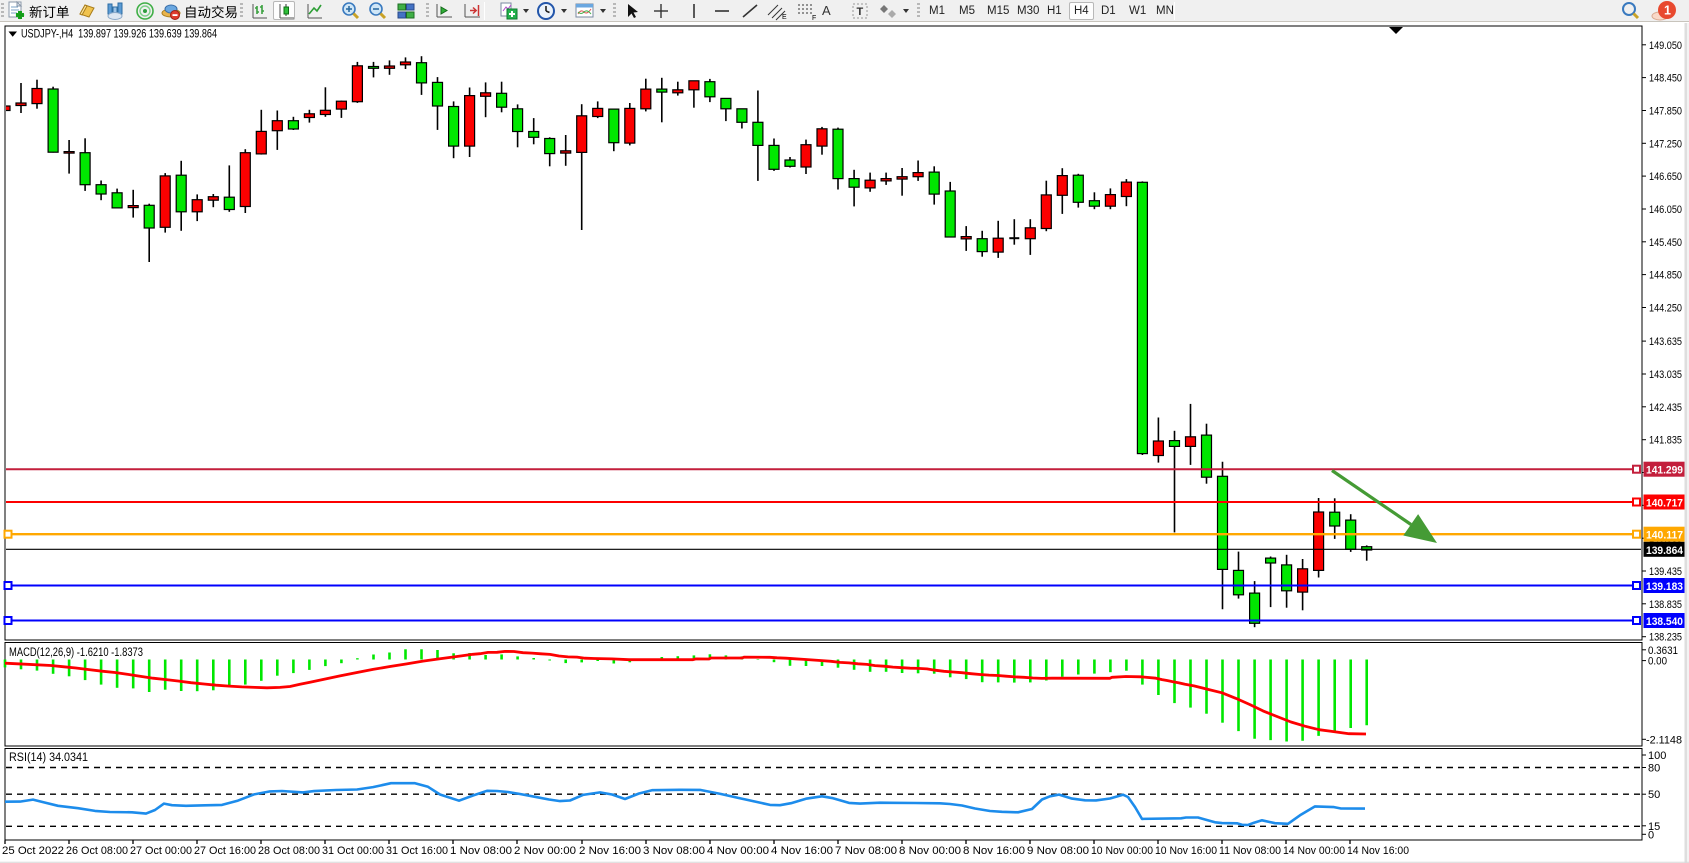 The width and height of the screenshot is (1689, 863). Describe the element at coordinates (1665, 551) in the screenshot. I see `svg-text: 139.864` at that location.